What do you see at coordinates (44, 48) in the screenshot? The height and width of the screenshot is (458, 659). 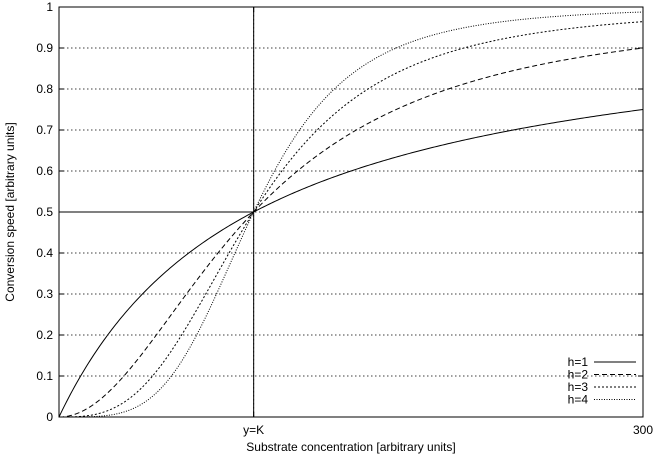 I see `y-tick-label: 0.9` at bounding box center [44, 48].